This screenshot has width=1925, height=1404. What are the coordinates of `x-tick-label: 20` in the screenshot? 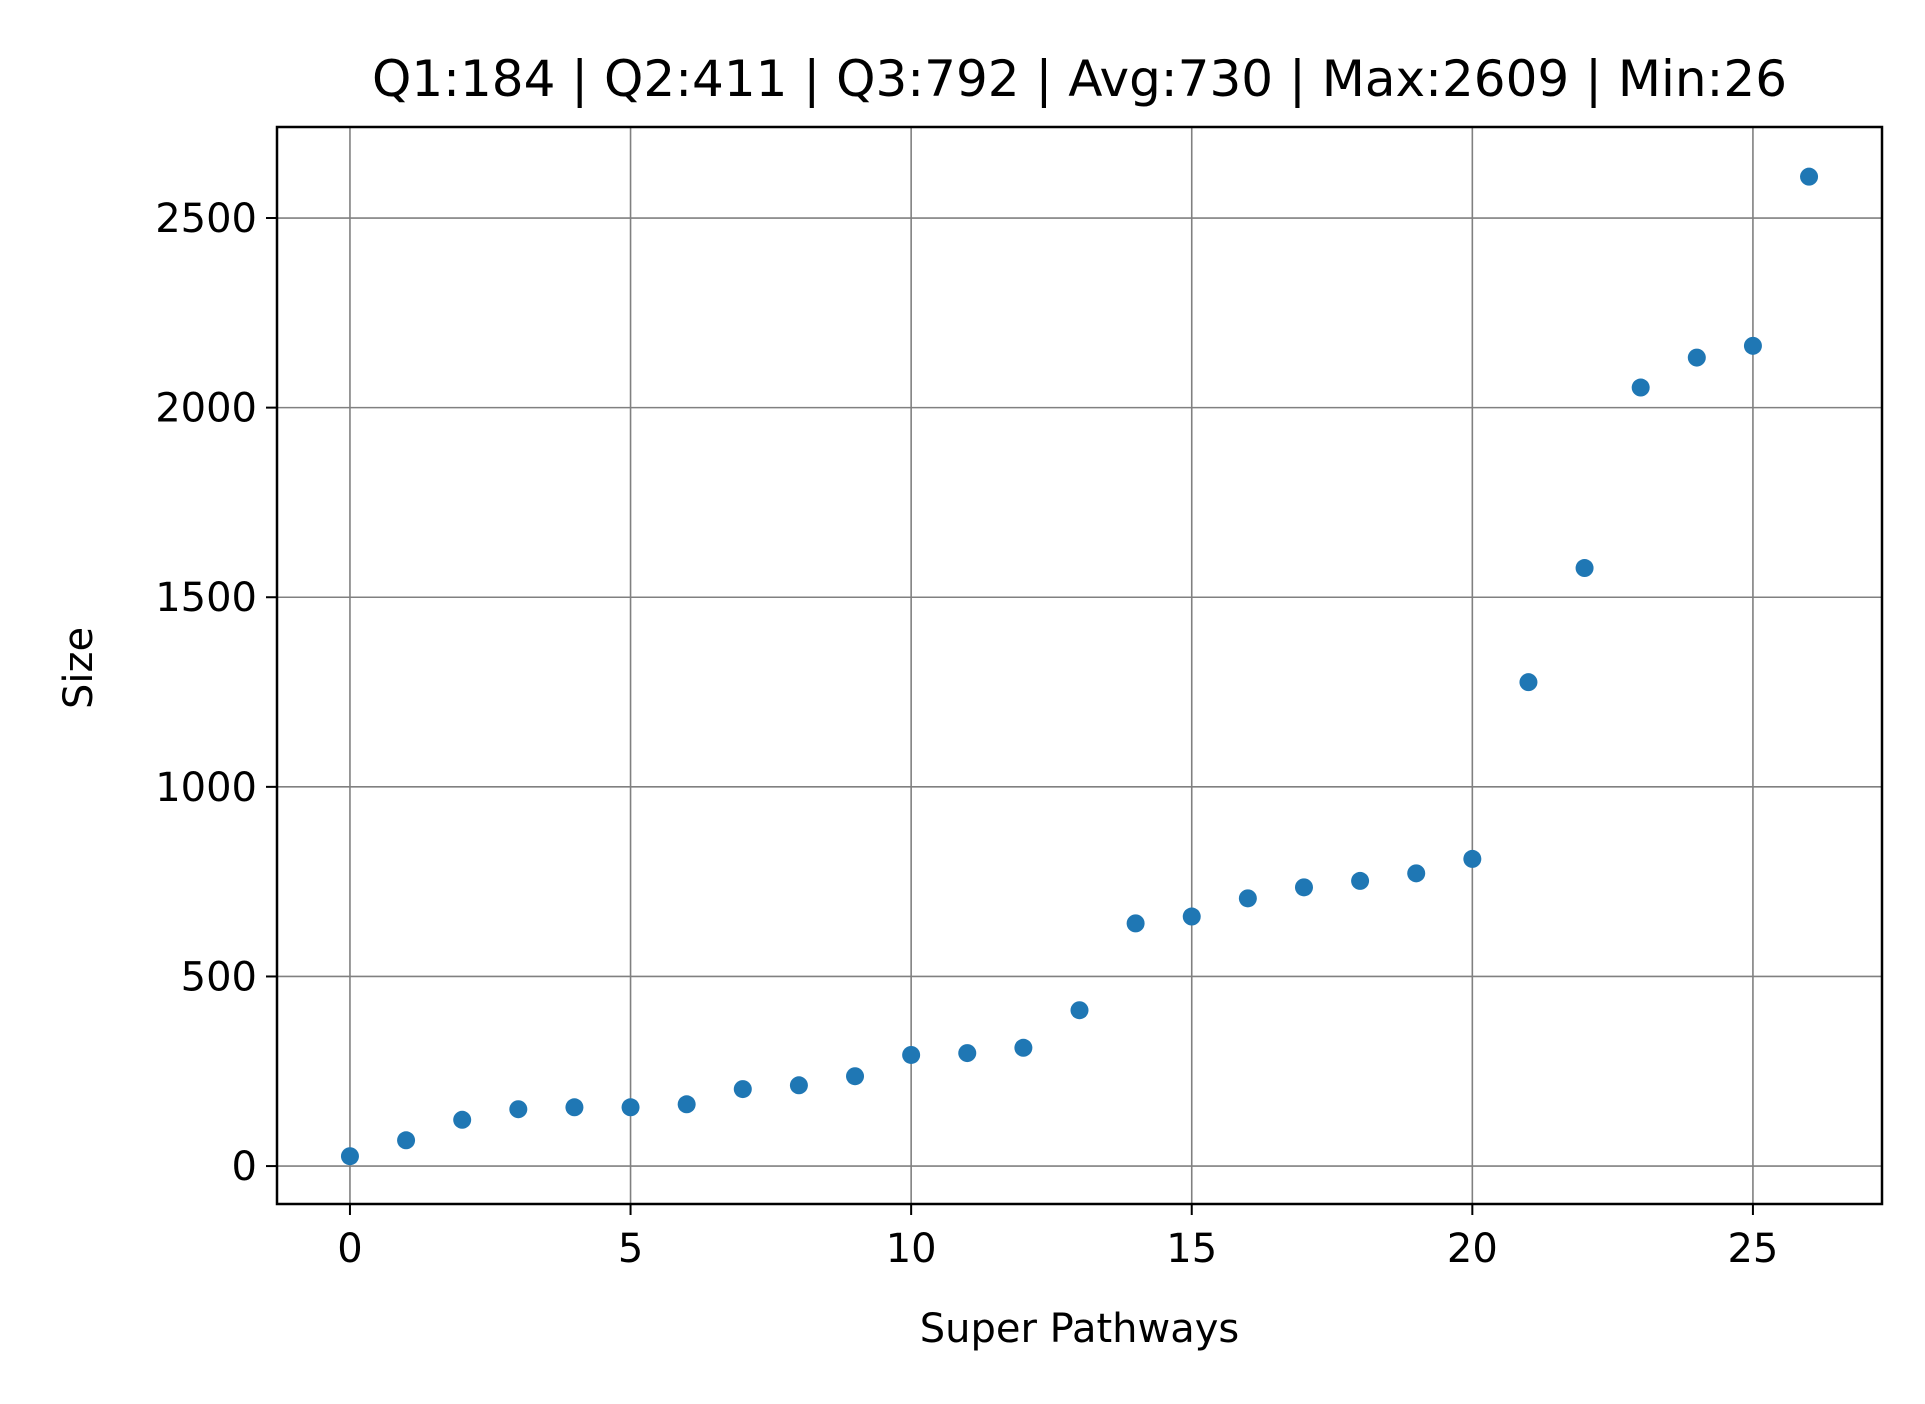 It's located at (1472, 1249).